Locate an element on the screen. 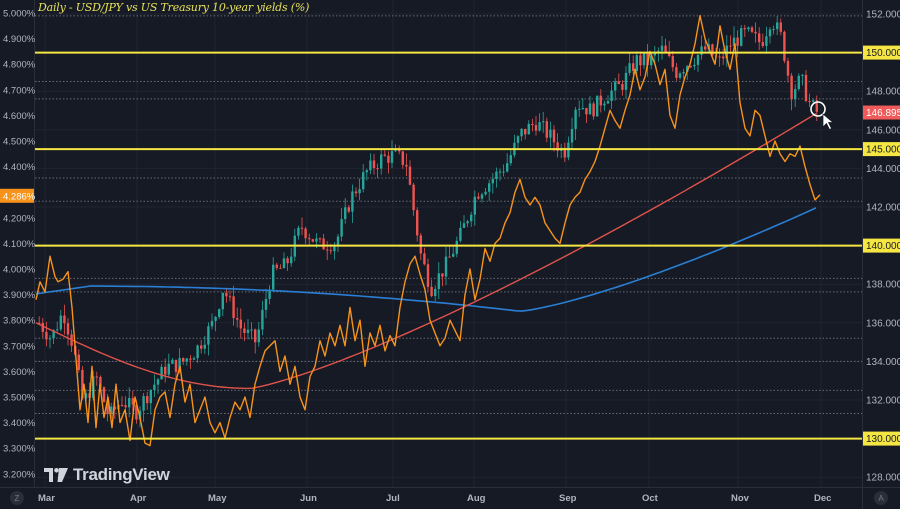  level-badge: 145.000 is located at coordinates (883, 150).